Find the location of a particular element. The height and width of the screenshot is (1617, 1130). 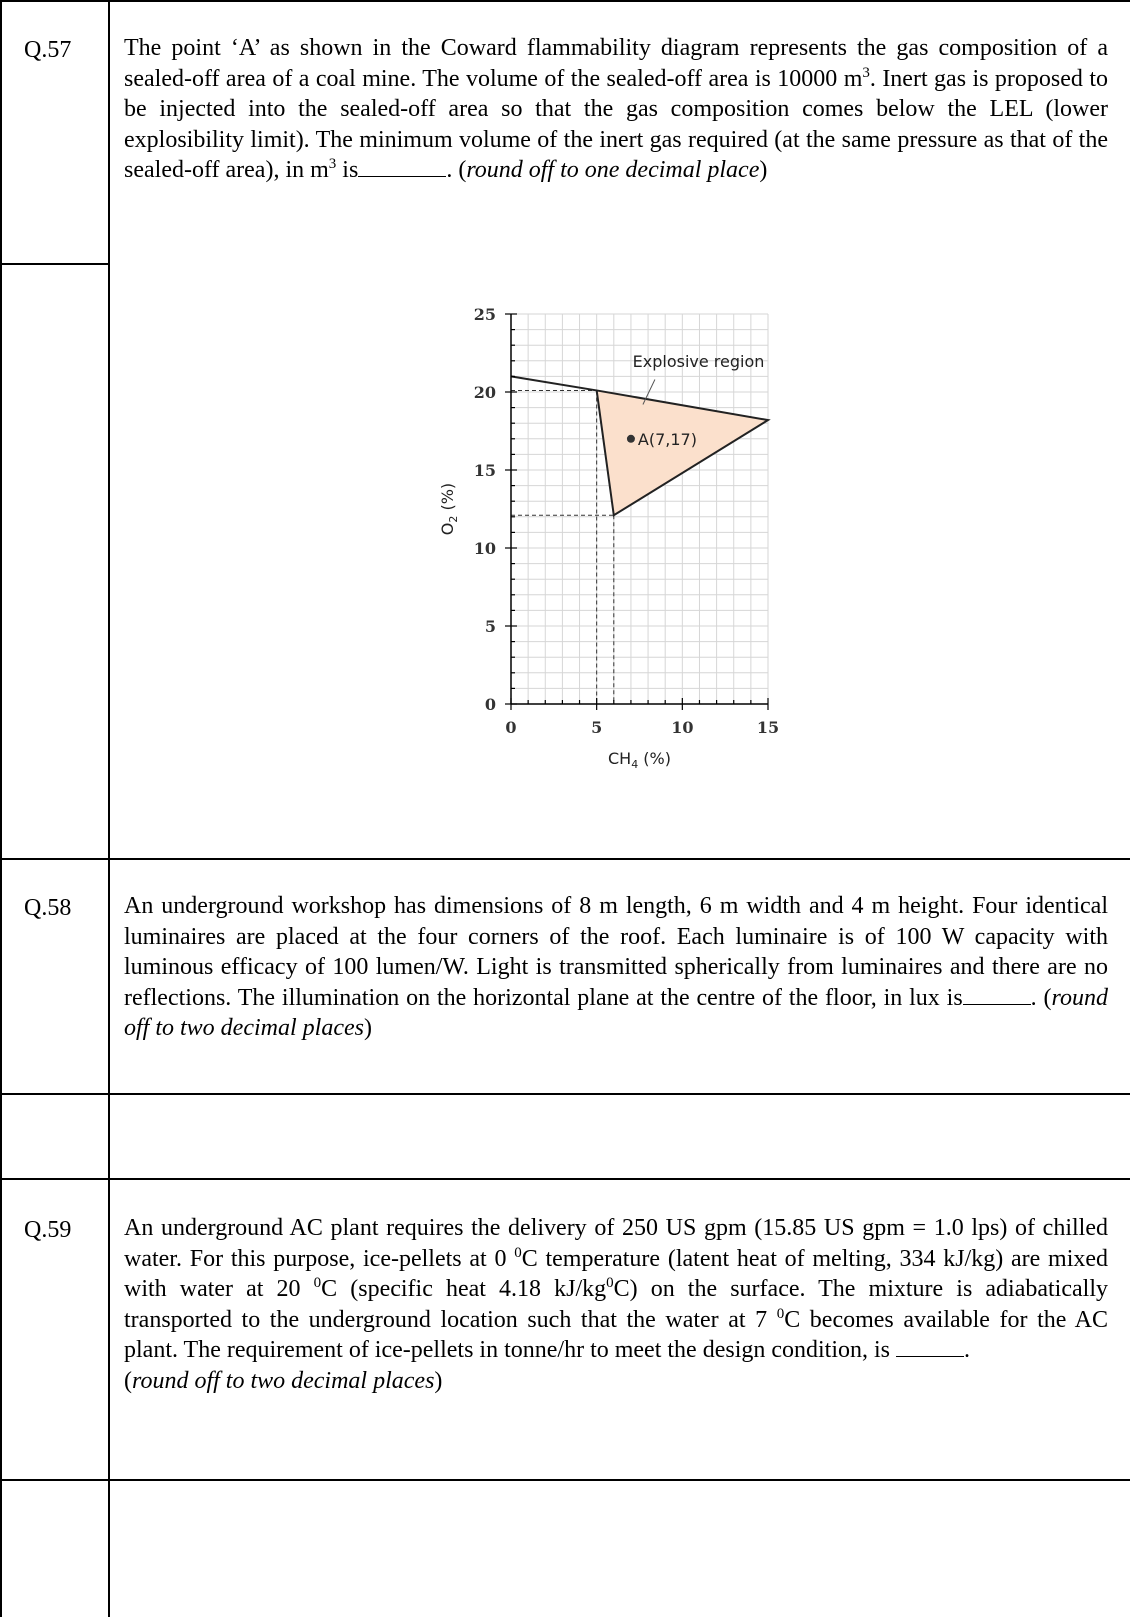

axis-minor-ticks is located at coordinates (637, 511).